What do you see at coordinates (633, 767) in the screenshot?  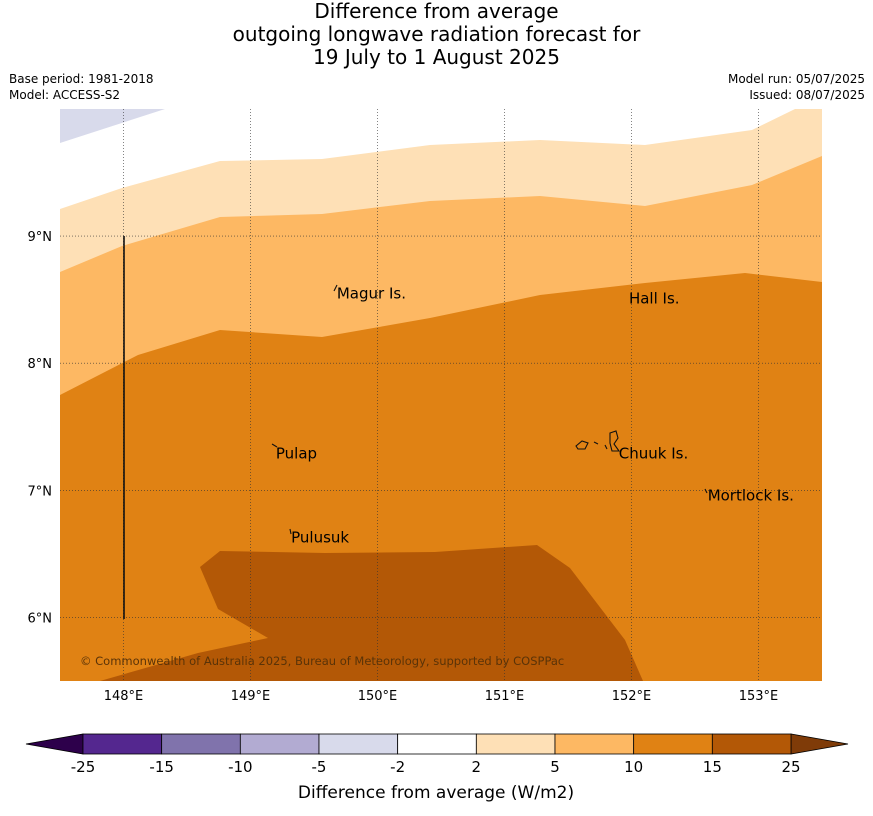 I see `colorbar-tick-label-7: 10` at bounding box center [633, 767].